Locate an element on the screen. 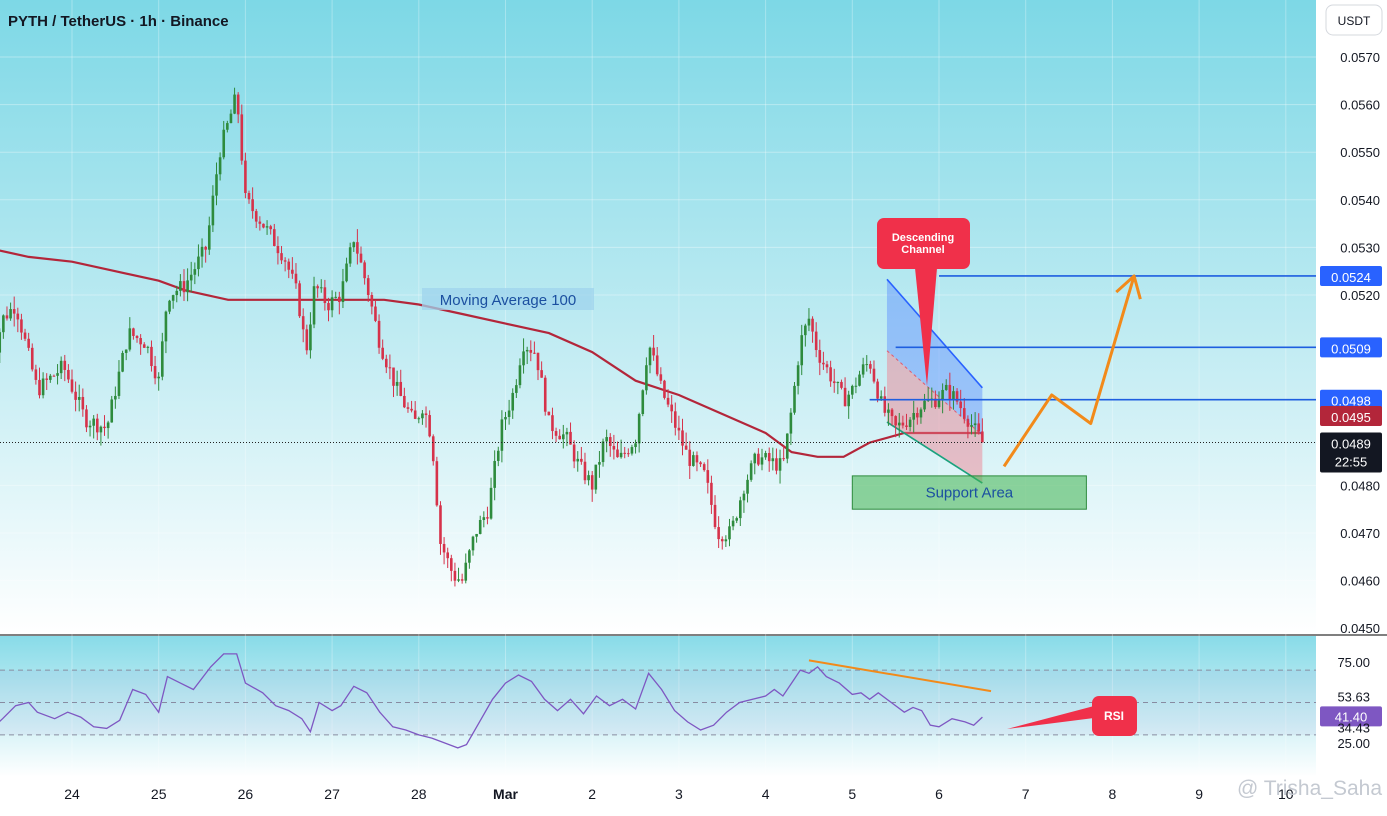  time-tick-label: 24 is located at coordinates (72, 794).